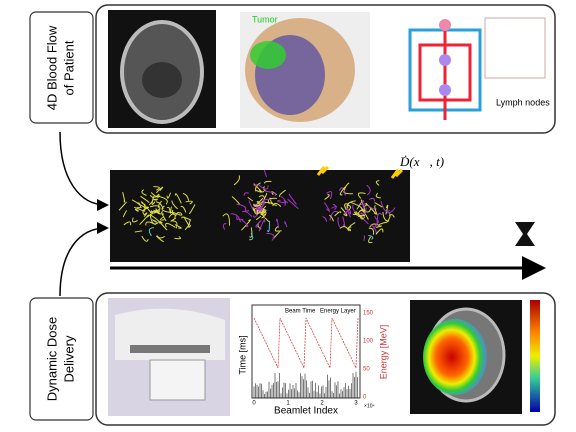  What do you see at coordinates (322, 404) in the screenshot?
I see `x-tick-label: 2` at bounding box center [322, 404].